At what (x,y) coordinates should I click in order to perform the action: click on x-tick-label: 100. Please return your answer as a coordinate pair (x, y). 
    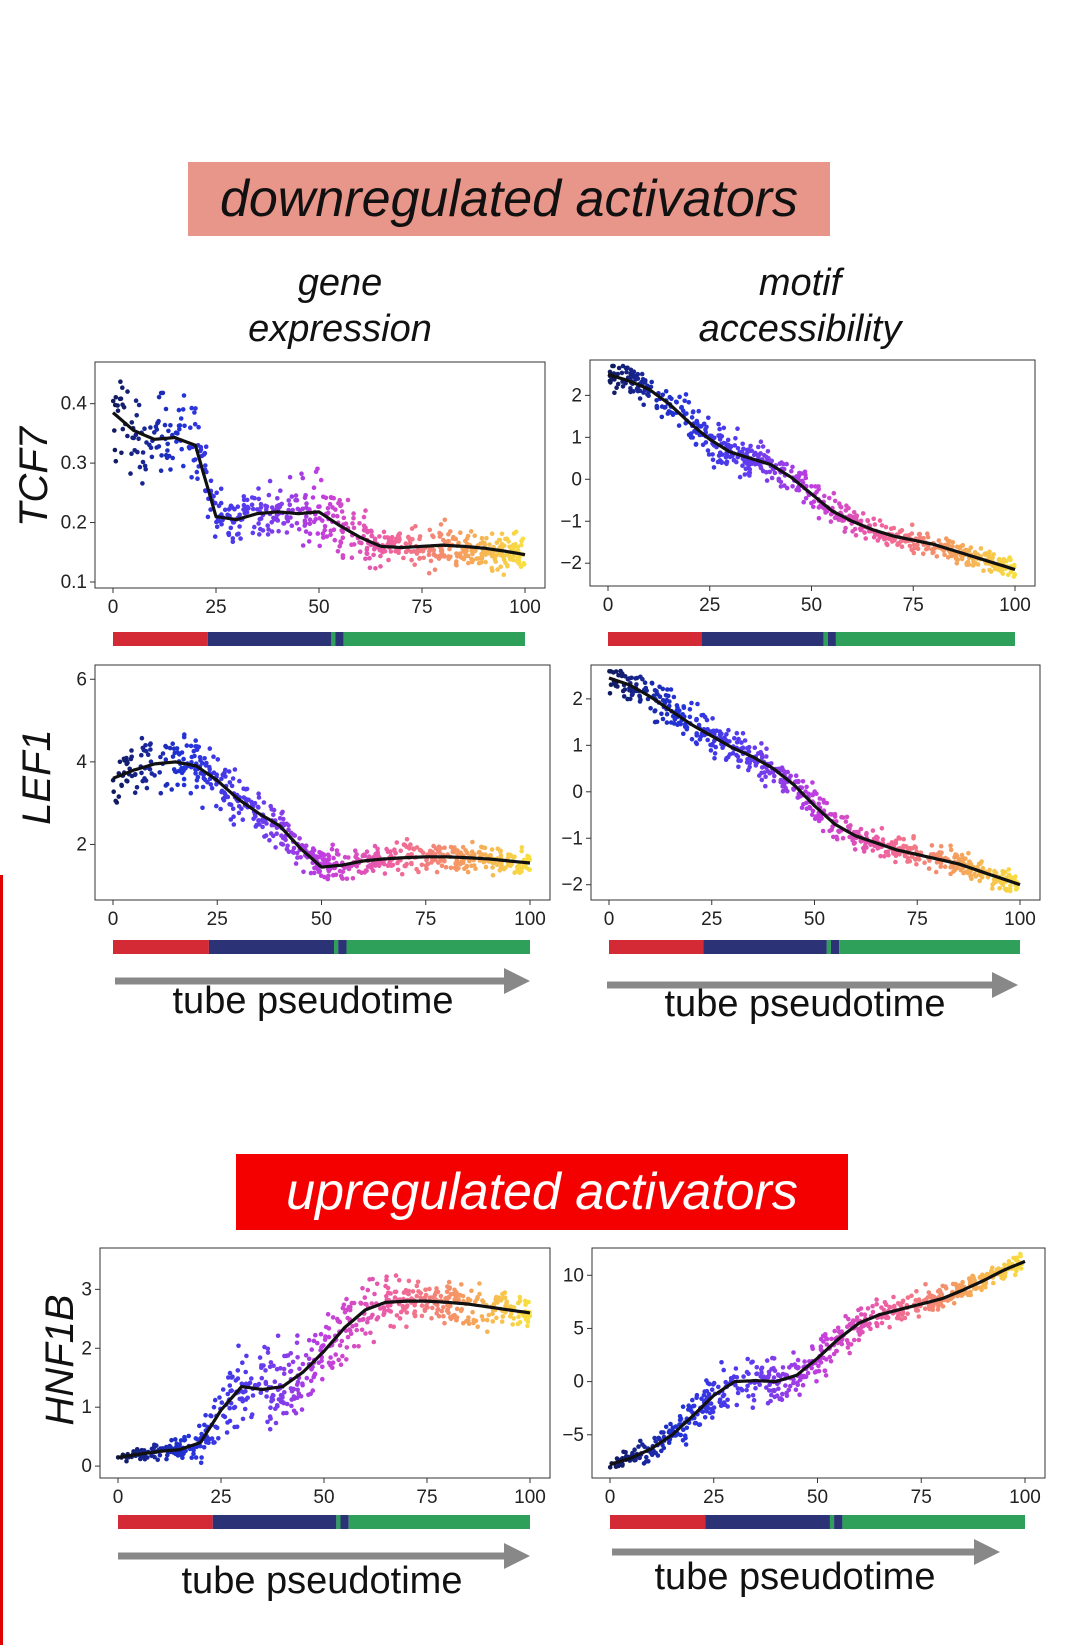
    Looking at the image, I should click on (1025, 1497).